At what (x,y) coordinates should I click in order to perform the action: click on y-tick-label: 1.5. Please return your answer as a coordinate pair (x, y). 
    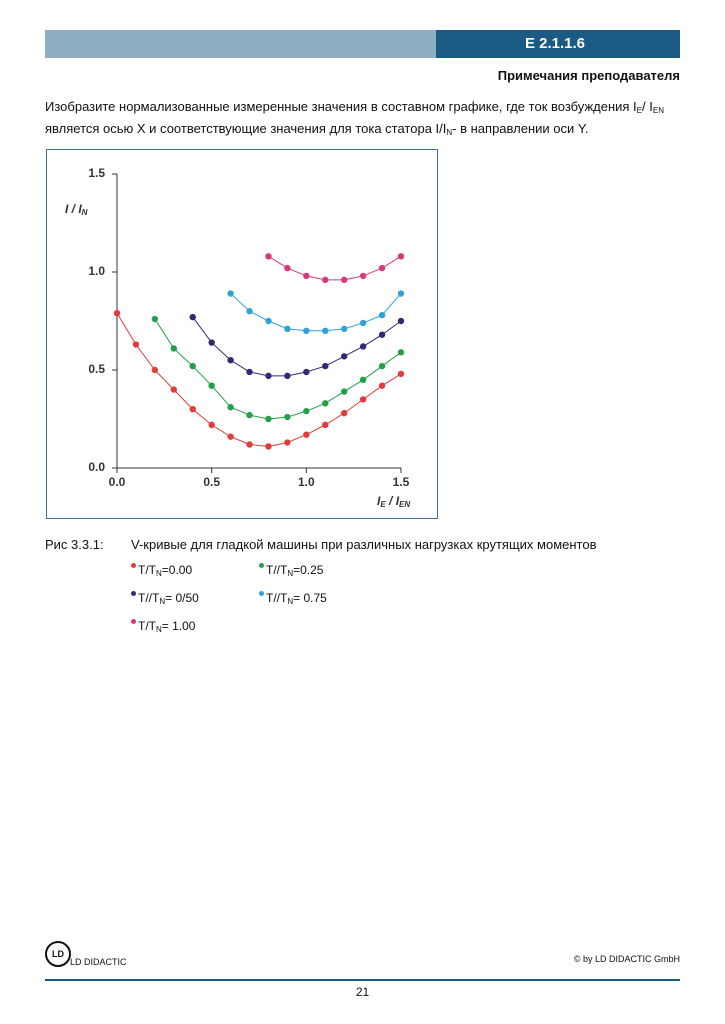
    Looking at the image, I should click on (96, 173).